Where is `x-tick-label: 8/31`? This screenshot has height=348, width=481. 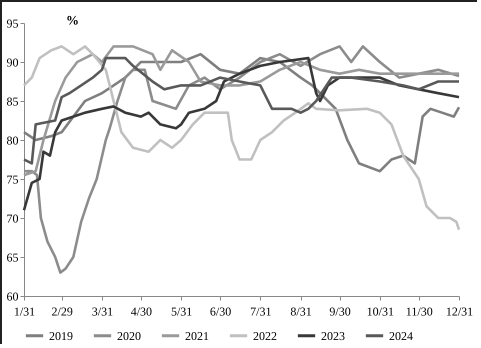 x-tick-label: 8/31 is located at coordinates (301, 311).